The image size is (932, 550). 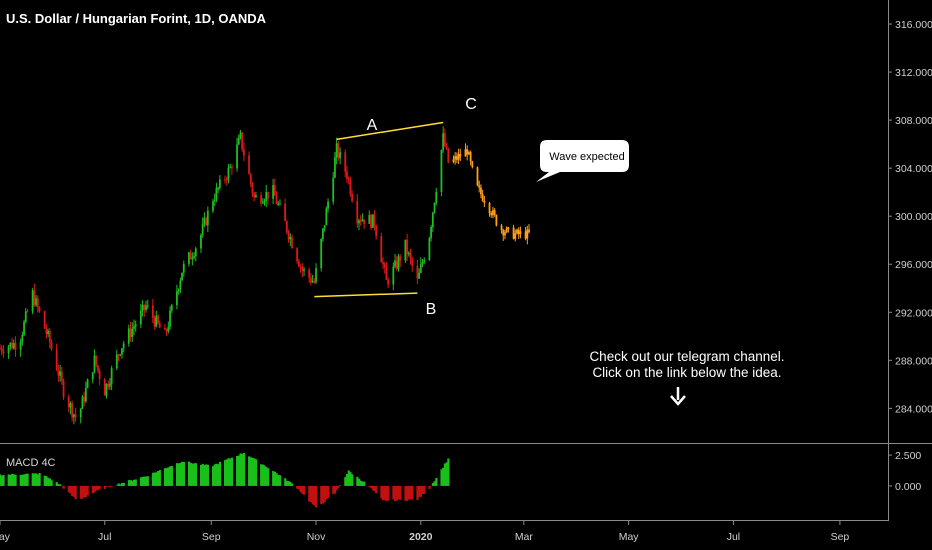 What do you see at coordinates (31, 463) in the screenshot?
I see `indicator-label: MACD 4C` at bounding box center [31, 463].